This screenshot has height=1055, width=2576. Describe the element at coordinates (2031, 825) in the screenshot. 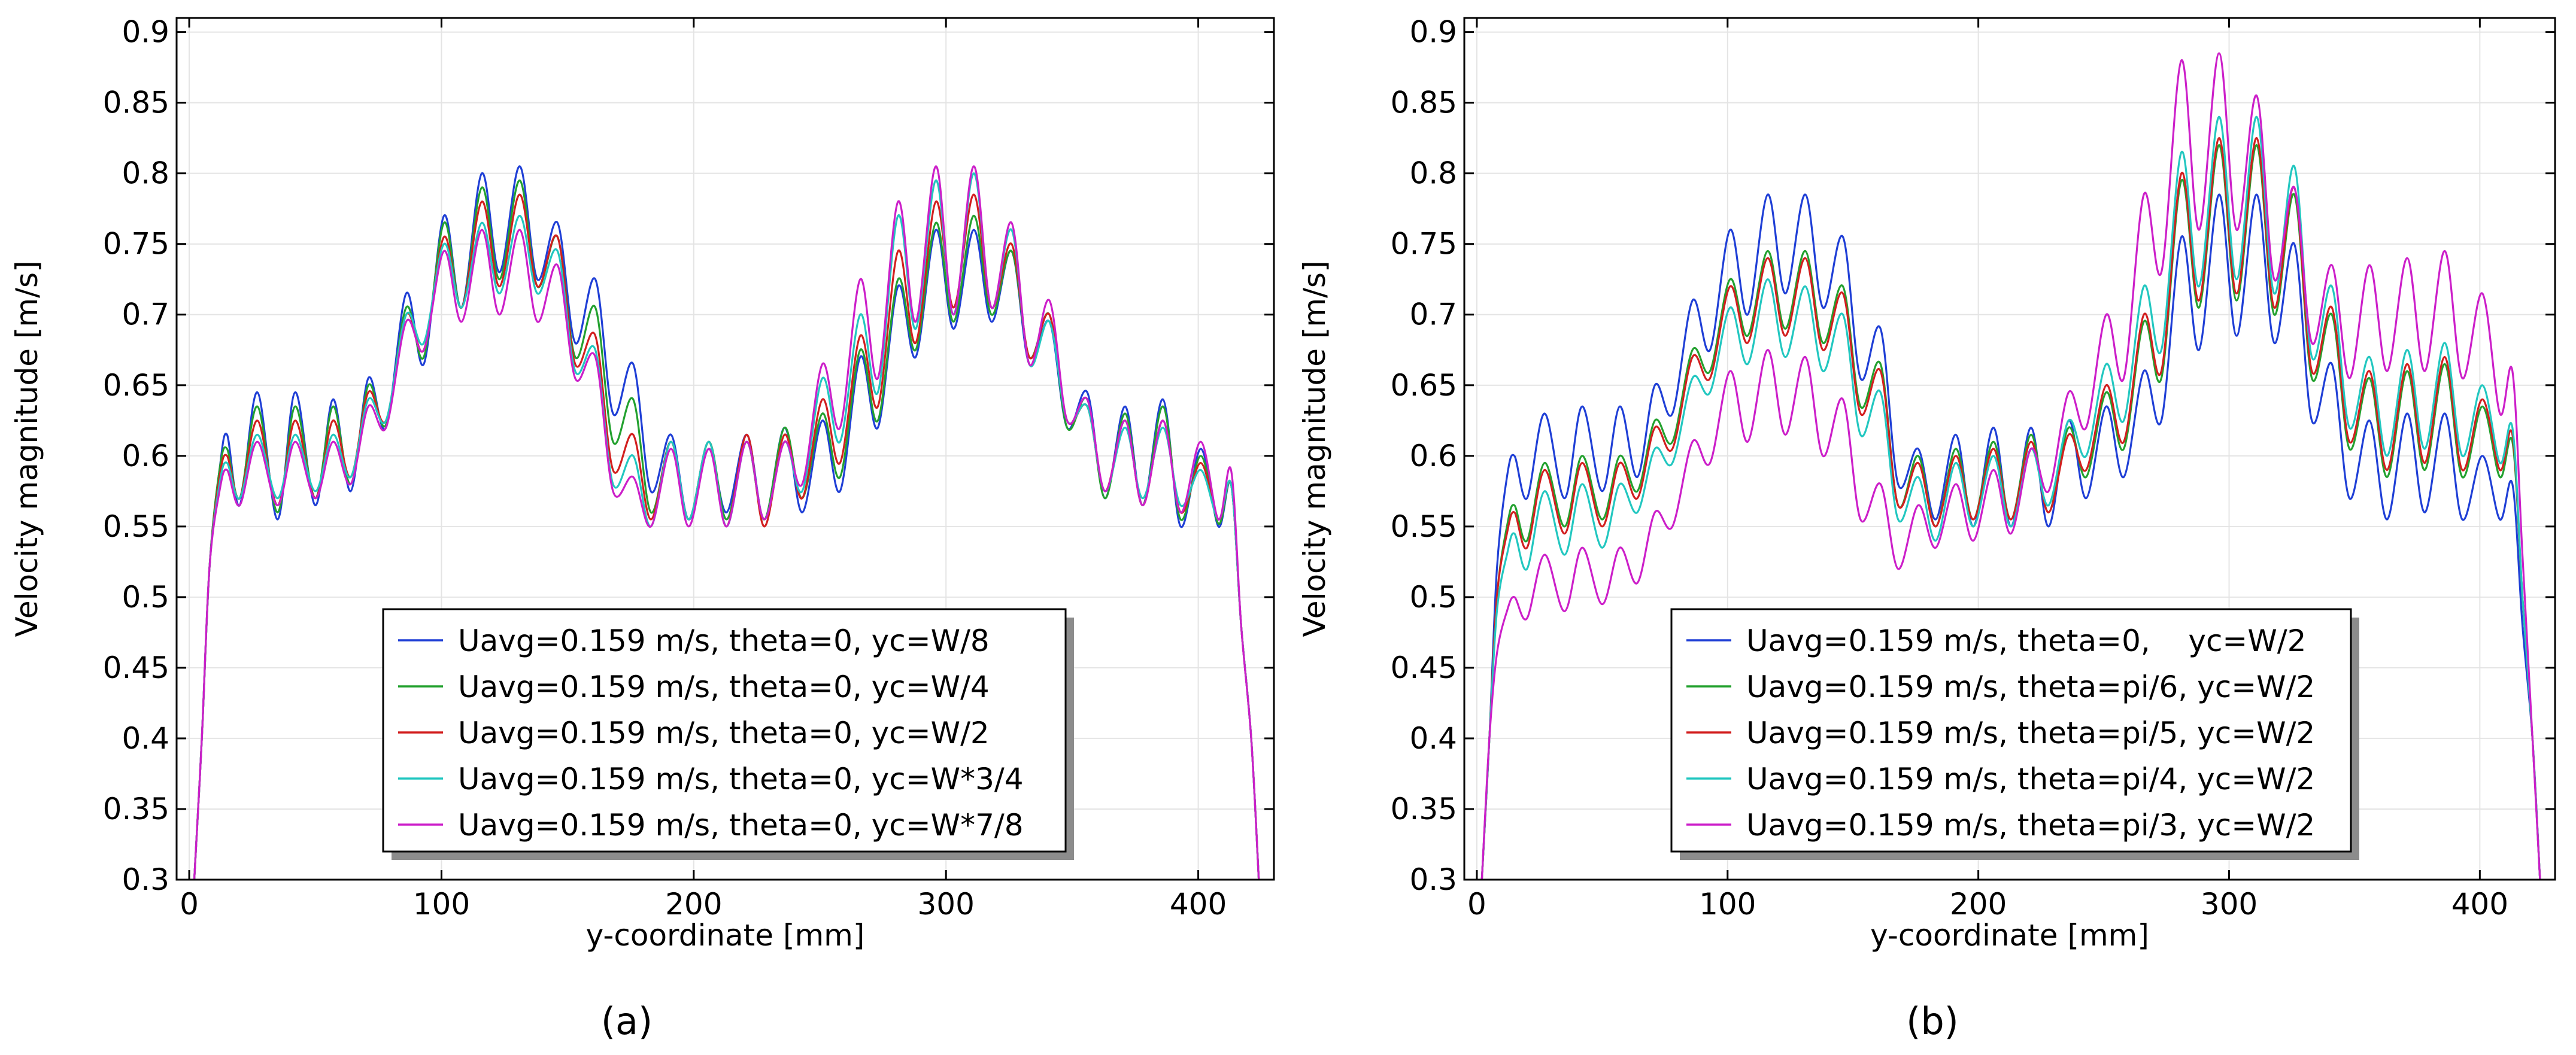

I see `legend-entry-5: Uavg=0.159 m/s, theta=pi/3, yc=W/2` at that location.